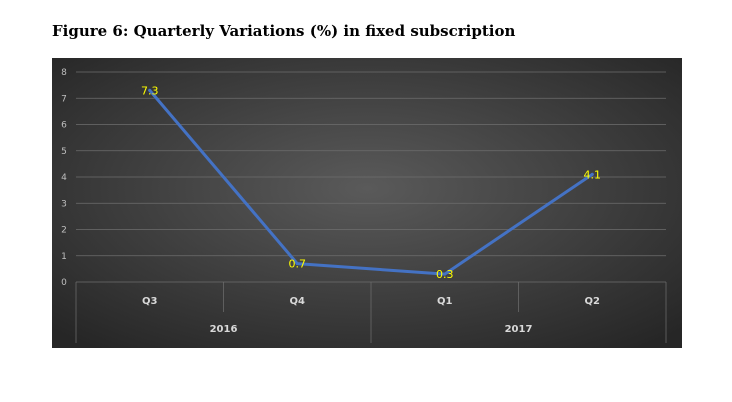 The image size is (732, 402). I want to click on data-label: 4.1, so click(593, 174).